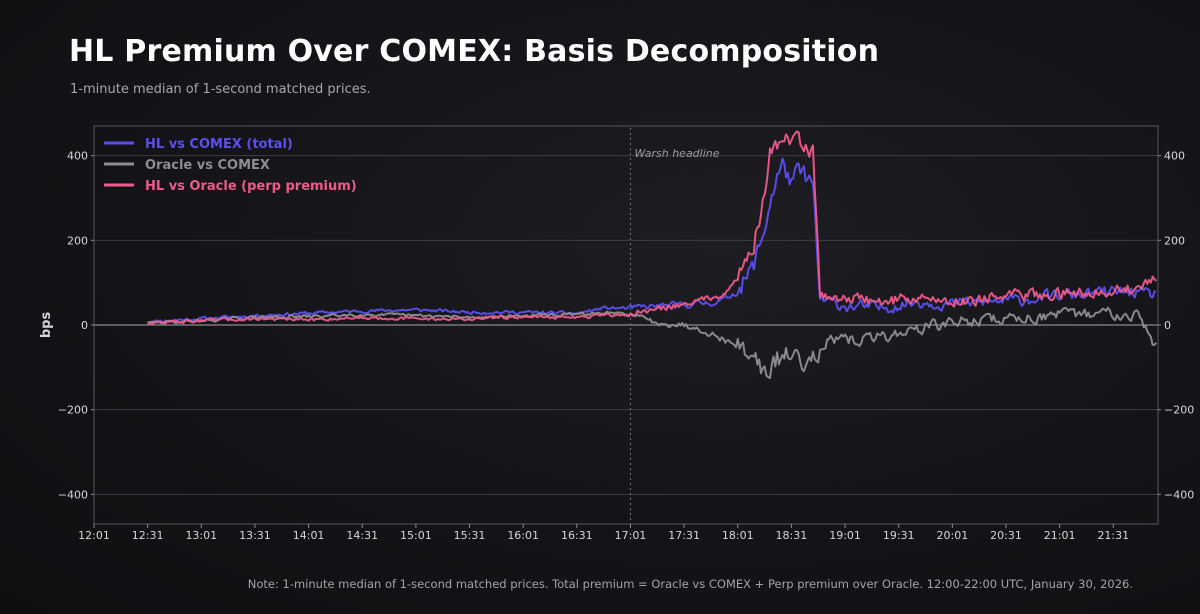 Image resolution: width=1200 pixels, height=614 pixels. Describe the element at coordinates (1060, 535) in the screenshot. I see `x-tick-label: 21:01` at that location.